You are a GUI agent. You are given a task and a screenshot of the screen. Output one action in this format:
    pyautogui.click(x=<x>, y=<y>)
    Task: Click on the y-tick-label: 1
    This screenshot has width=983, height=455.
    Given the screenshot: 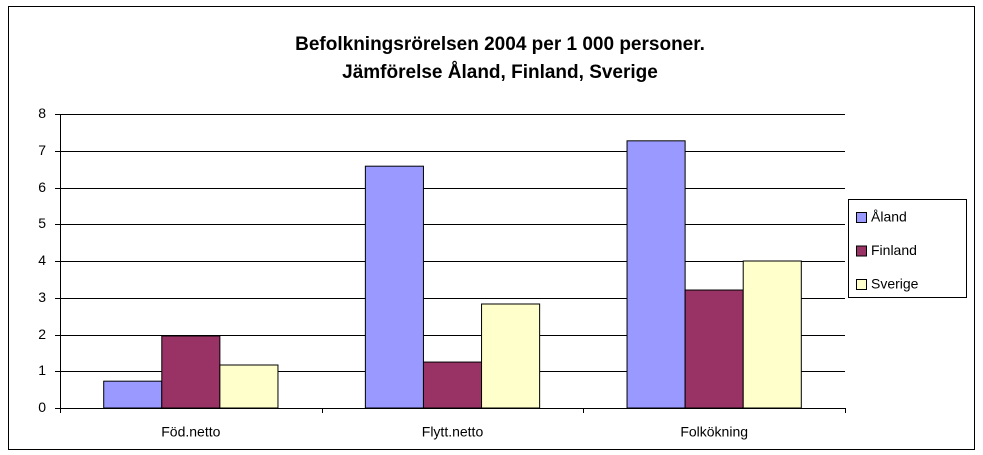 What is the action you would take?
    pyautogui.click(x=42, y=370)
    